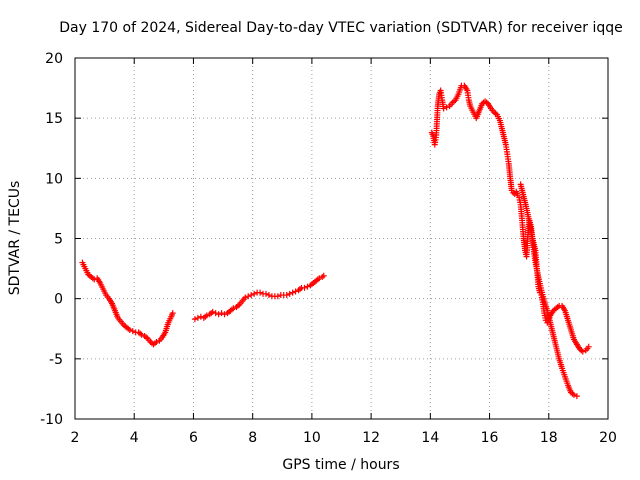  Describe the element at coordinates (54, 119) in the screenshot. I see `y-tick-label: 15` at that location.